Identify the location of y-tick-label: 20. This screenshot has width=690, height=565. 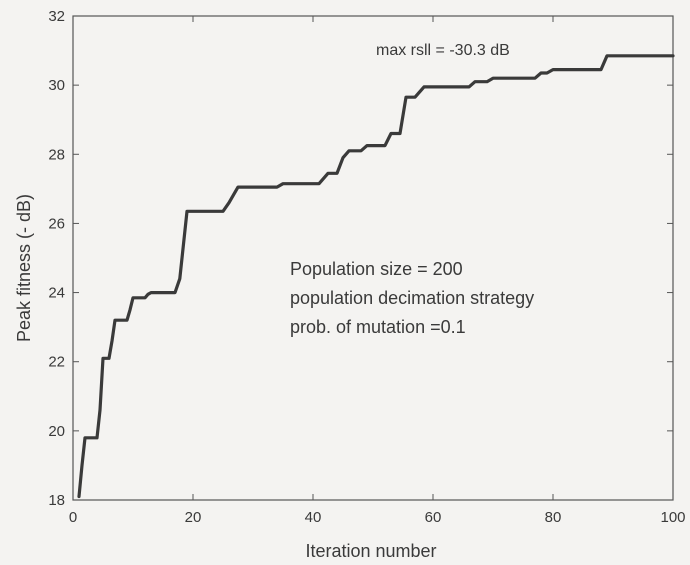
(56, 431).